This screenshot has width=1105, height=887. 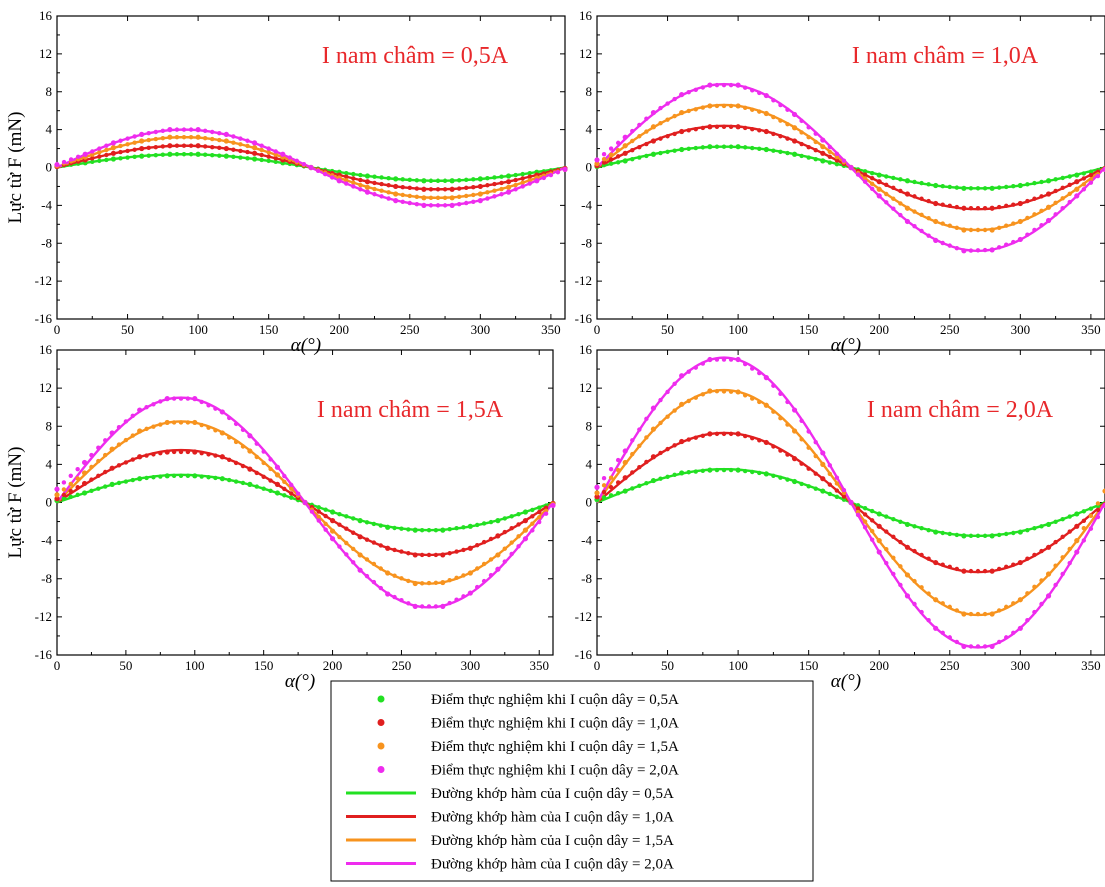 What do you see at coordinates (586, 578) in the screenshot?
I see `y-tick-label: -8` at bounding box center [586, 578].